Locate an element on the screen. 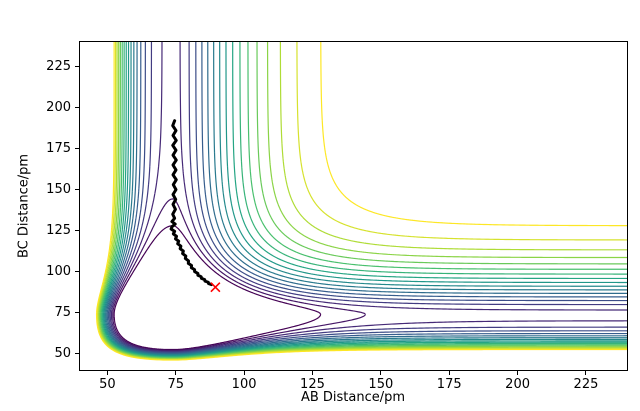 The image size is (640, 411). x-tick-label: 125 is located at coordinates (312, 384).